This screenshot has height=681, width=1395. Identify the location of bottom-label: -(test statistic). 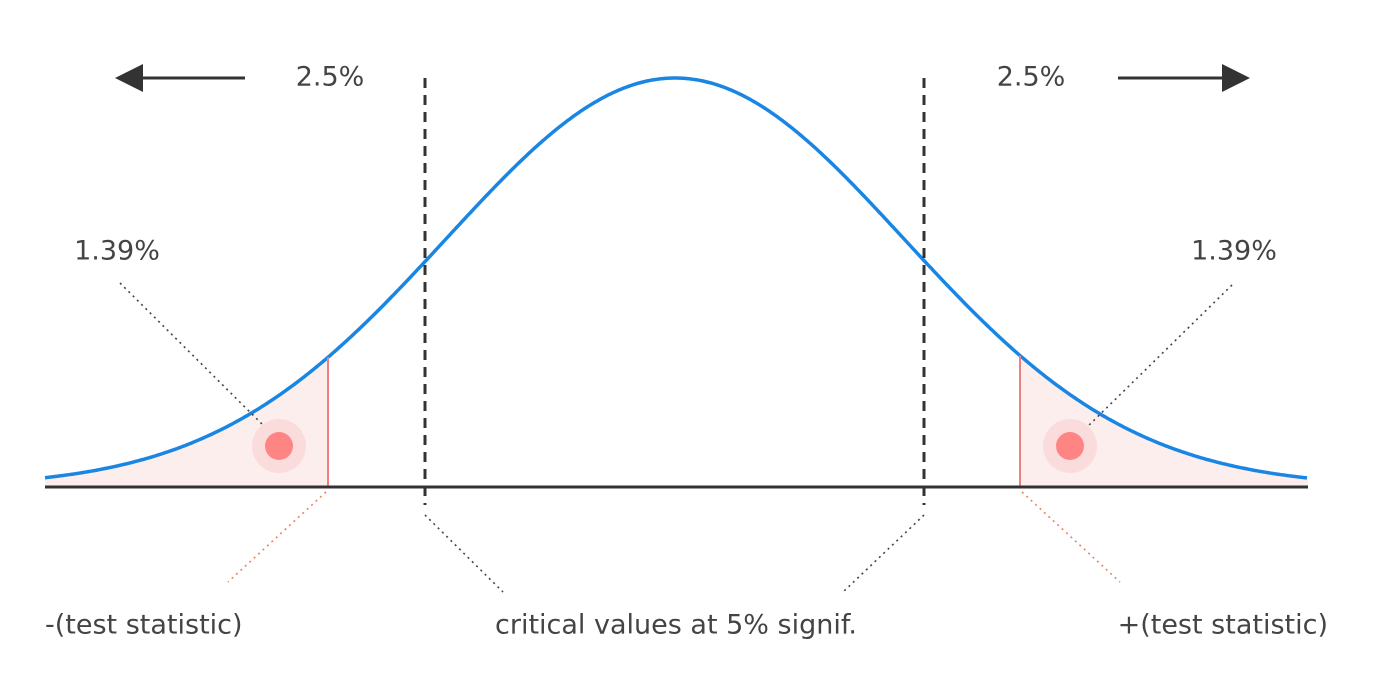
(144, 625).